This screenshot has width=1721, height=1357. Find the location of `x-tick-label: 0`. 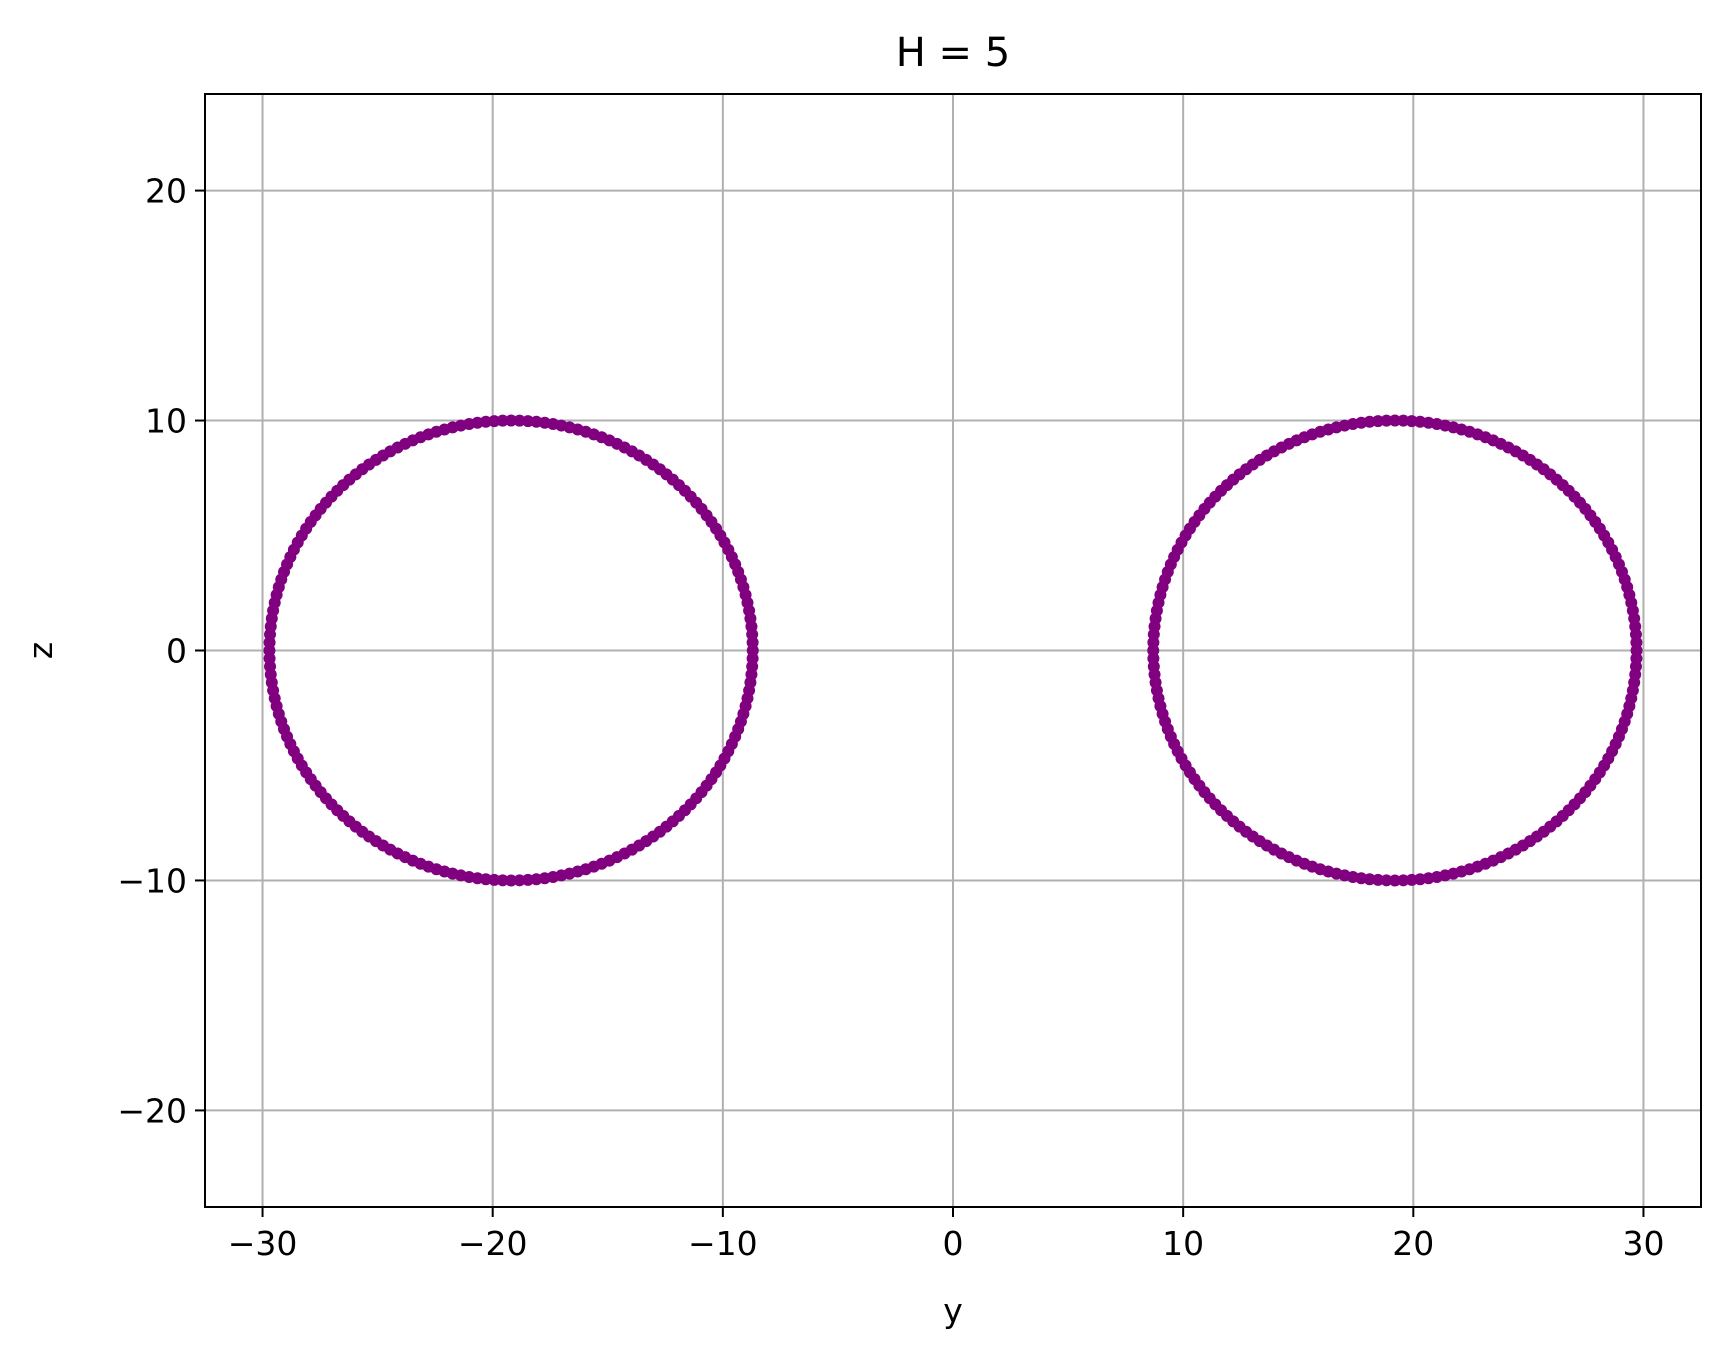

x-tick-label: 0 is located at coordinates (953, 1243).